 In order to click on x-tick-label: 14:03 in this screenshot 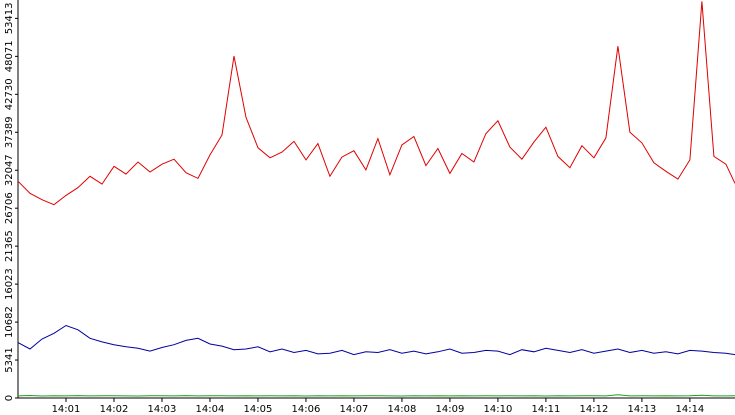, I will do `click(162, 409)`.